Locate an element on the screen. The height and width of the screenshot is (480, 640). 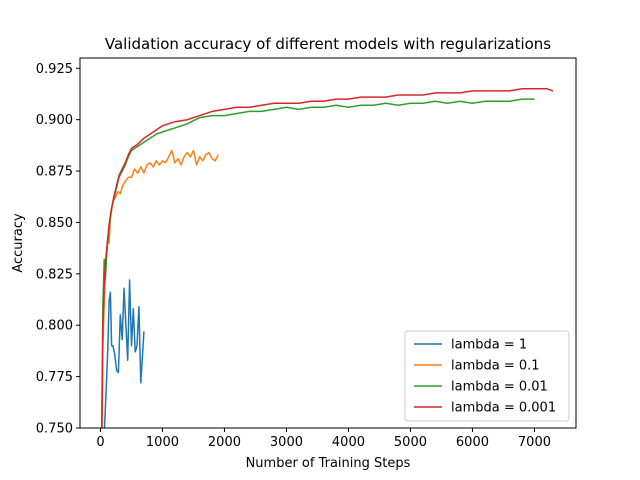
x-tick-label: 6000 is located at coordinates (472, 442).